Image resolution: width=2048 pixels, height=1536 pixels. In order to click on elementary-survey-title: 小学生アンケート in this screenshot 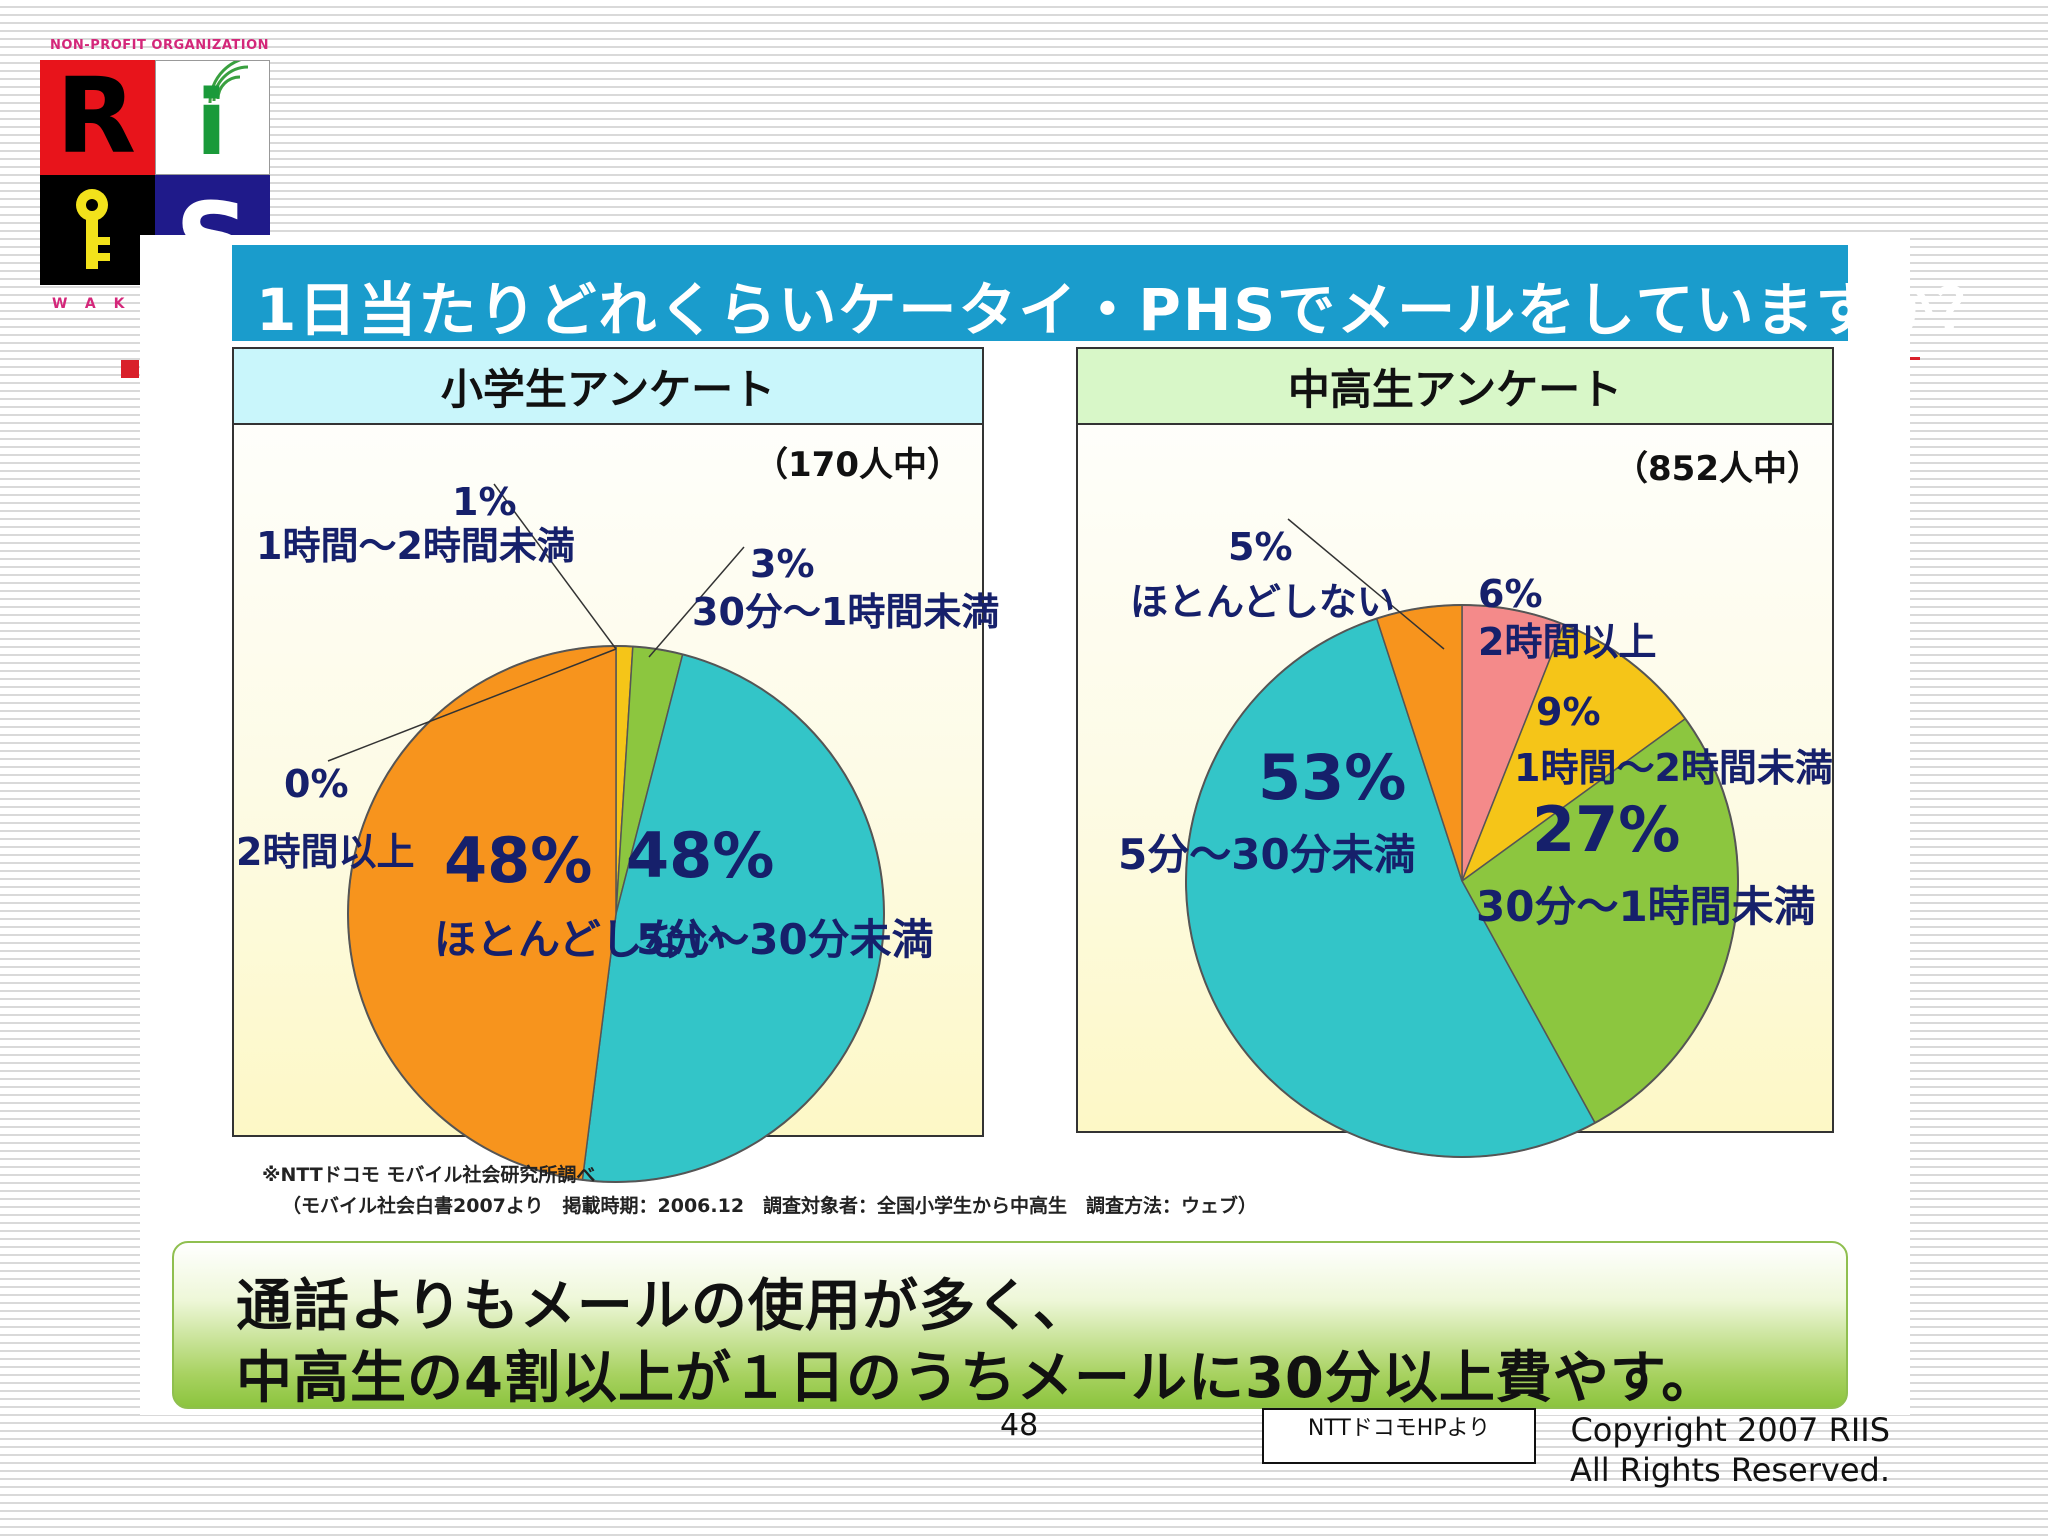, I will do `click(608, 387)`.